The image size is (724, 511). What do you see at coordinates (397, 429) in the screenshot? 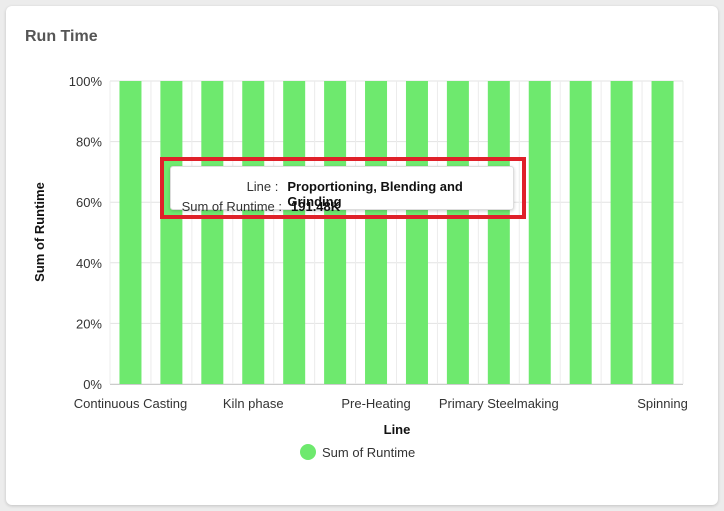
I see `x-axis-title: Line` at bounding box center [397, 429].